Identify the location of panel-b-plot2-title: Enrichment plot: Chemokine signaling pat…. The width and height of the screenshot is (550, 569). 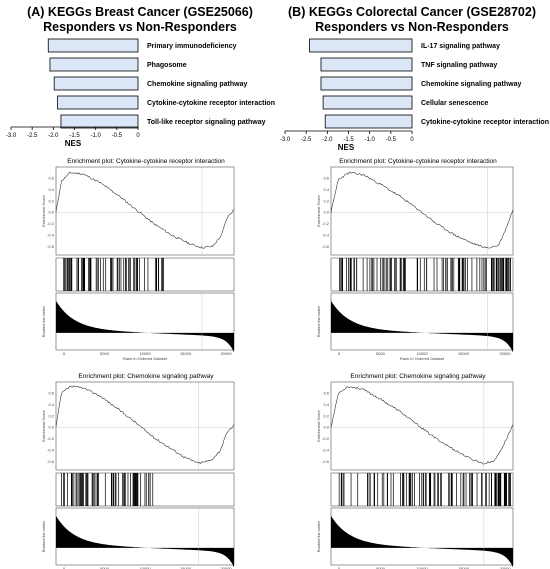
(418, 376).